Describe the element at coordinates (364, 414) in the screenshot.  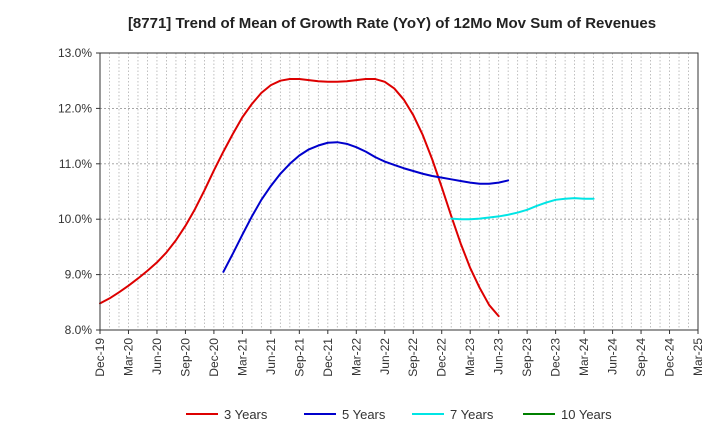
I see `legend-label: 5 Years` at that location.